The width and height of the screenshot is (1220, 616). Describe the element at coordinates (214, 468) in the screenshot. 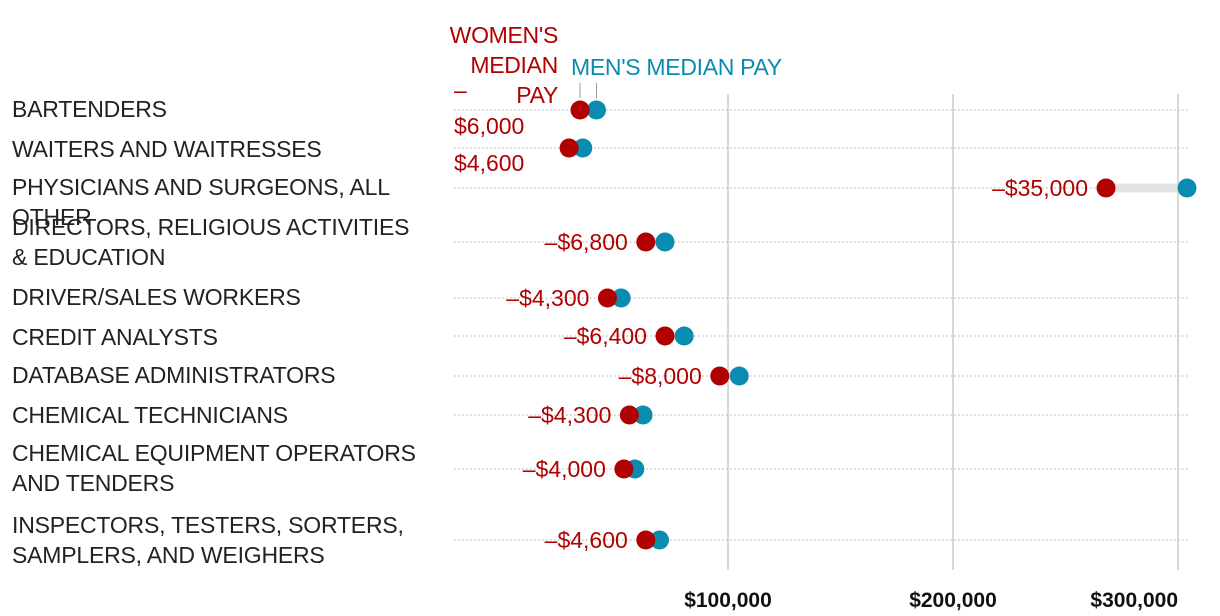

I see `category-label: CHEMICAL EQUIPMENT OPERATORS AND TENDERS` at that location.